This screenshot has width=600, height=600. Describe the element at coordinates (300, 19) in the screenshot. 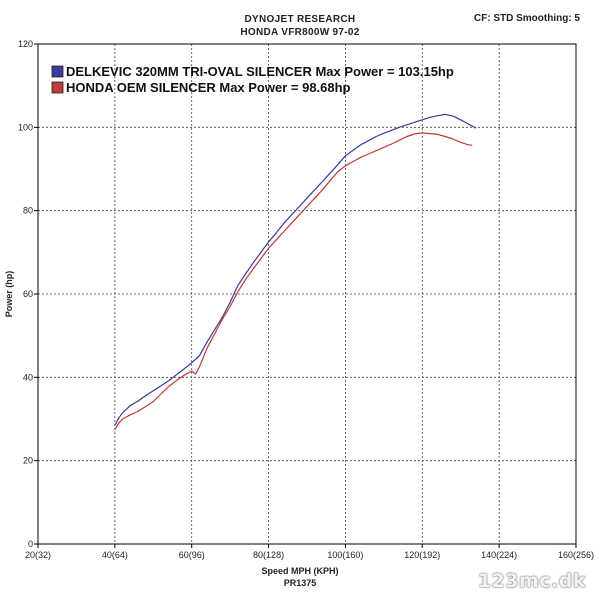

I see `chart-title: DYNOJET RESEARCH` at that location.